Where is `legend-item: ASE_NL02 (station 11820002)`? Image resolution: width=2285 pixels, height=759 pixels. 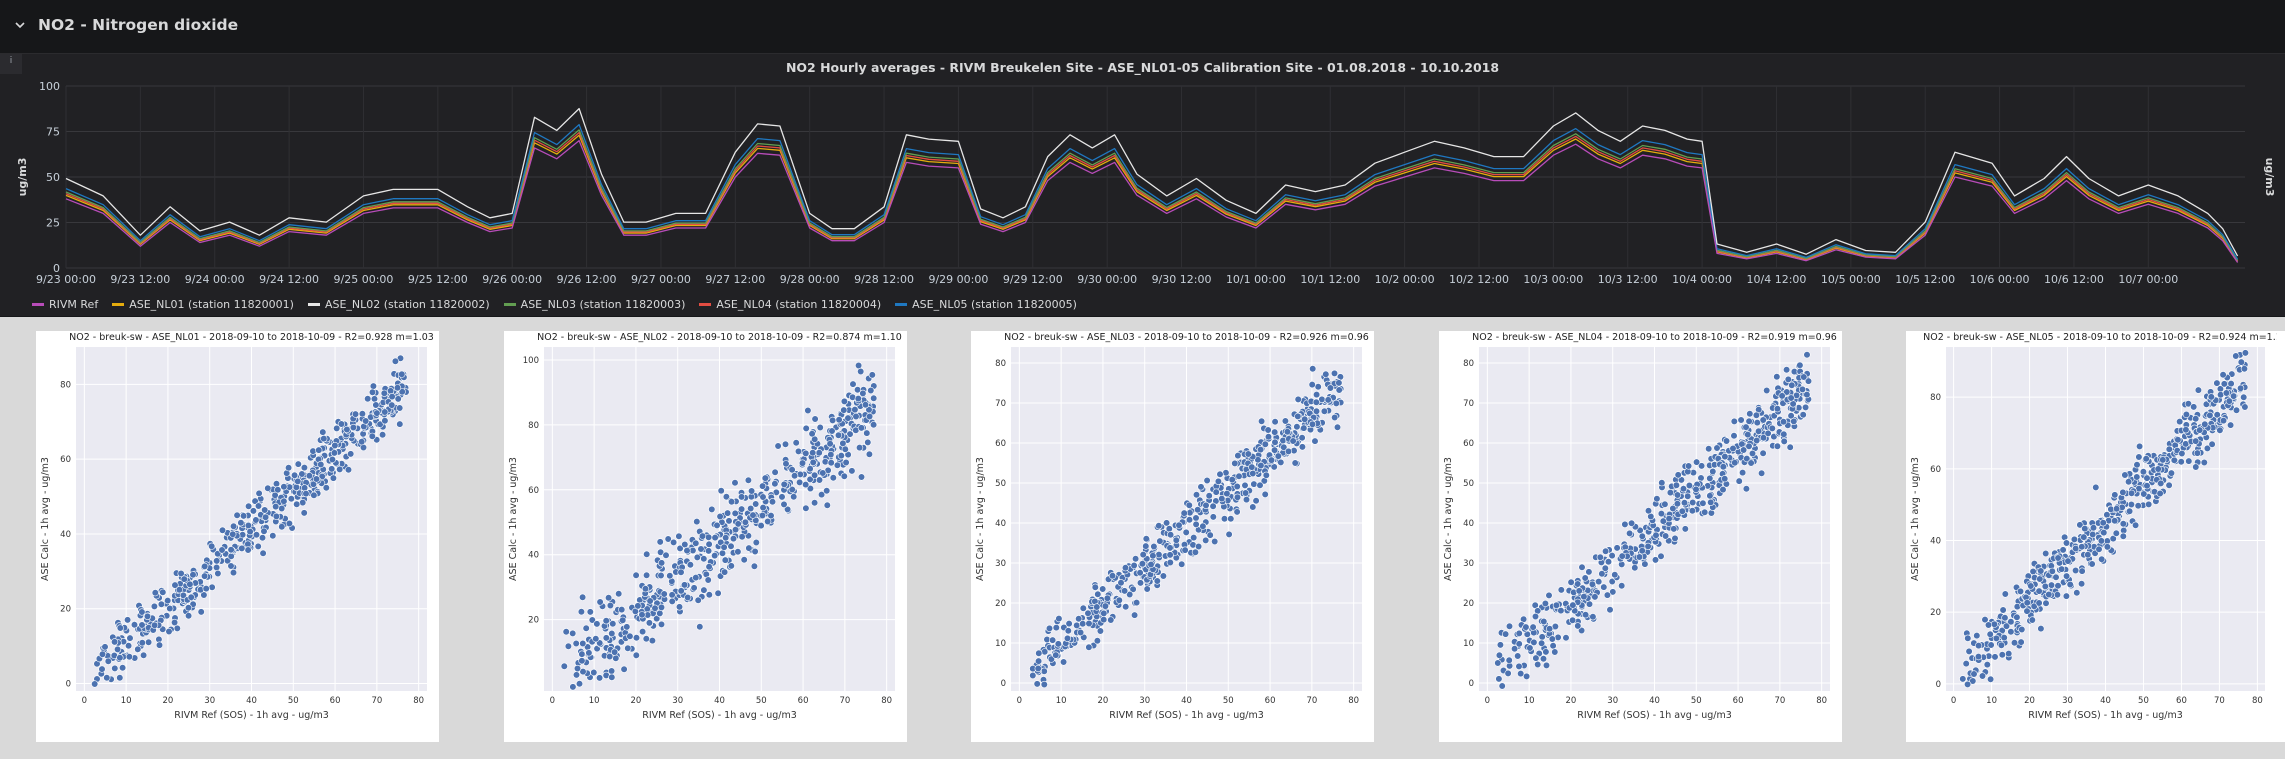 legend-item: ASE_NL02 (station 11820002) is located at coordinates (398, 304).